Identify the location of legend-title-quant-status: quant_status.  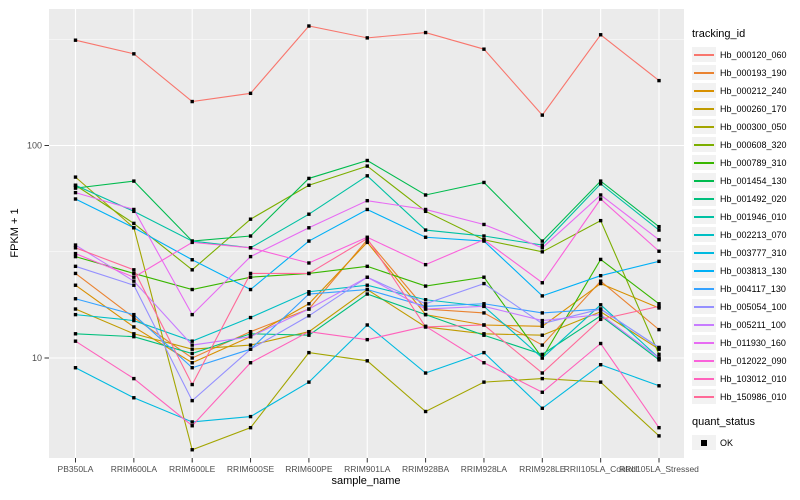
(723, 422).